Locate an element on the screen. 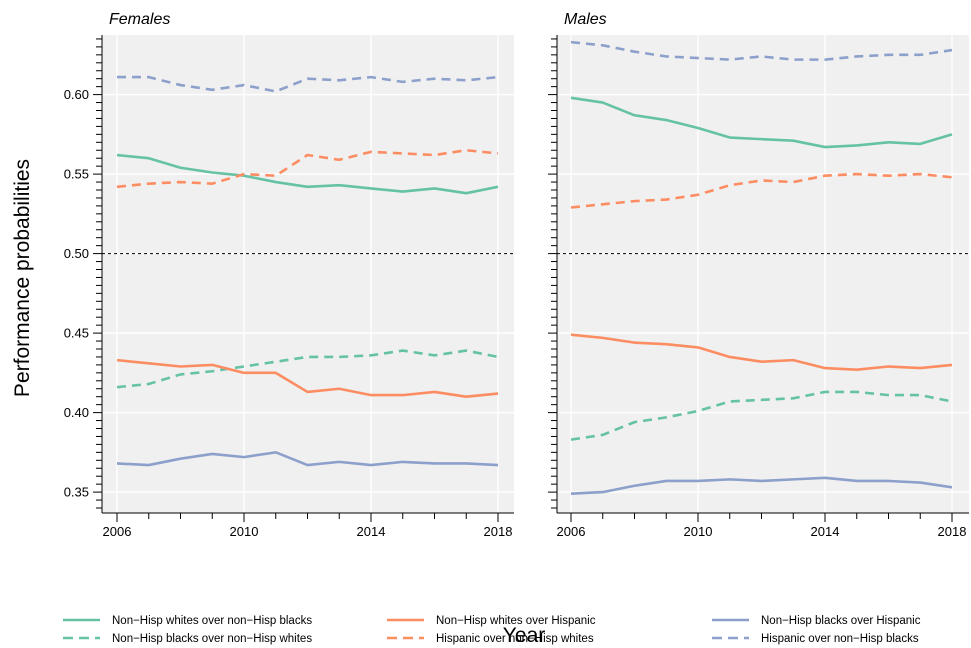 This screenshot has height=648, width=971. legend-label: Hispanic over non−Hisp whites is located at coordinates (515, 639).